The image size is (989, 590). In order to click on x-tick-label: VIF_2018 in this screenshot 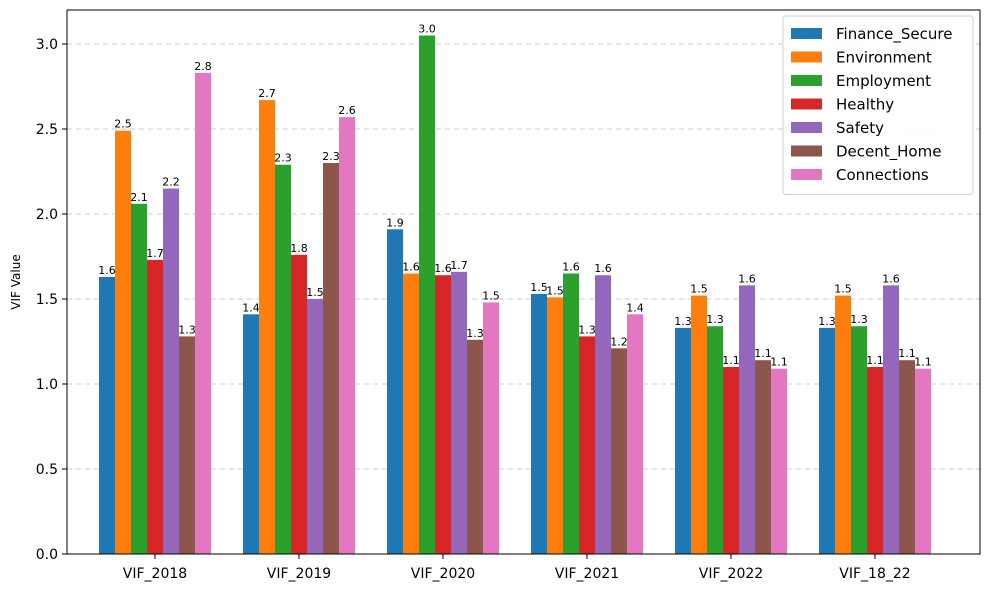, I will do `click(155, 574)`.